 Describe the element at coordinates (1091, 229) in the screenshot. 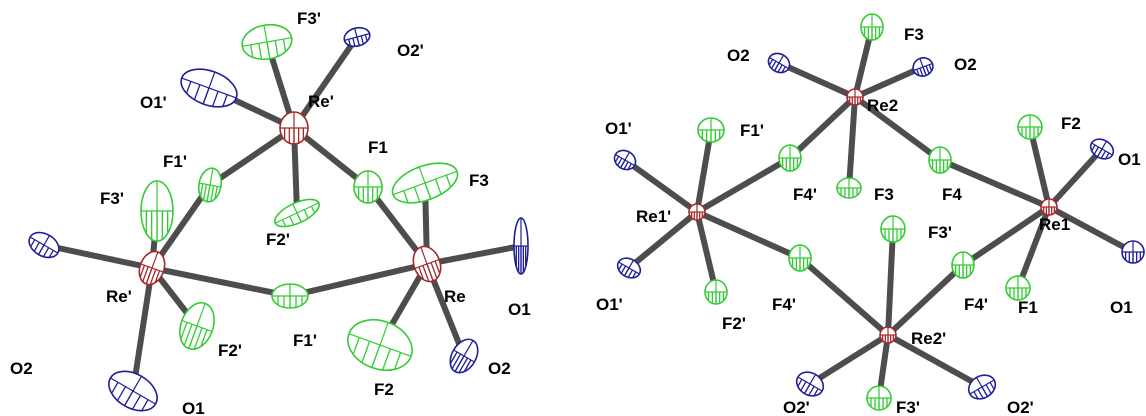

I see `tetramer-bond-Re1-O1C` at that location.